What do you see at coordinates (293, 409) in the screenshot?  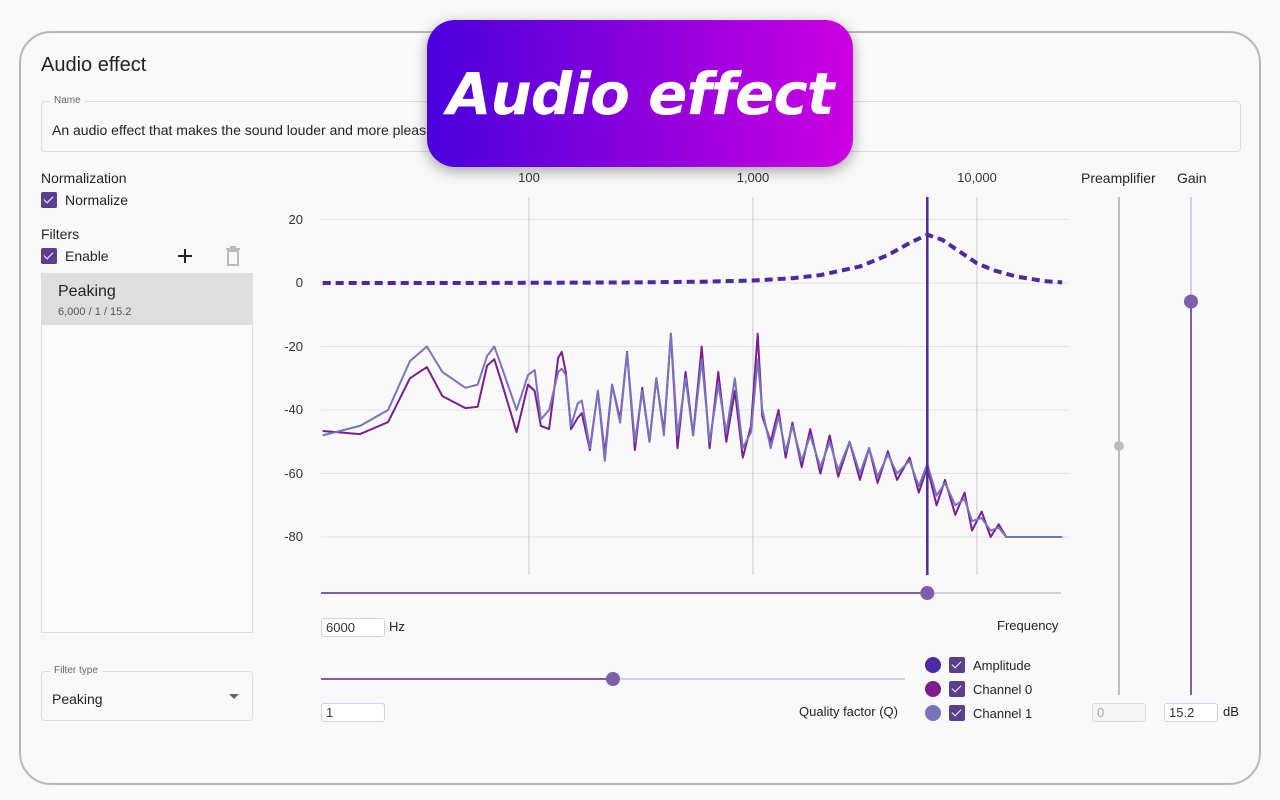 I see `y-tick-label: -40` at bounding box center [293, 409].